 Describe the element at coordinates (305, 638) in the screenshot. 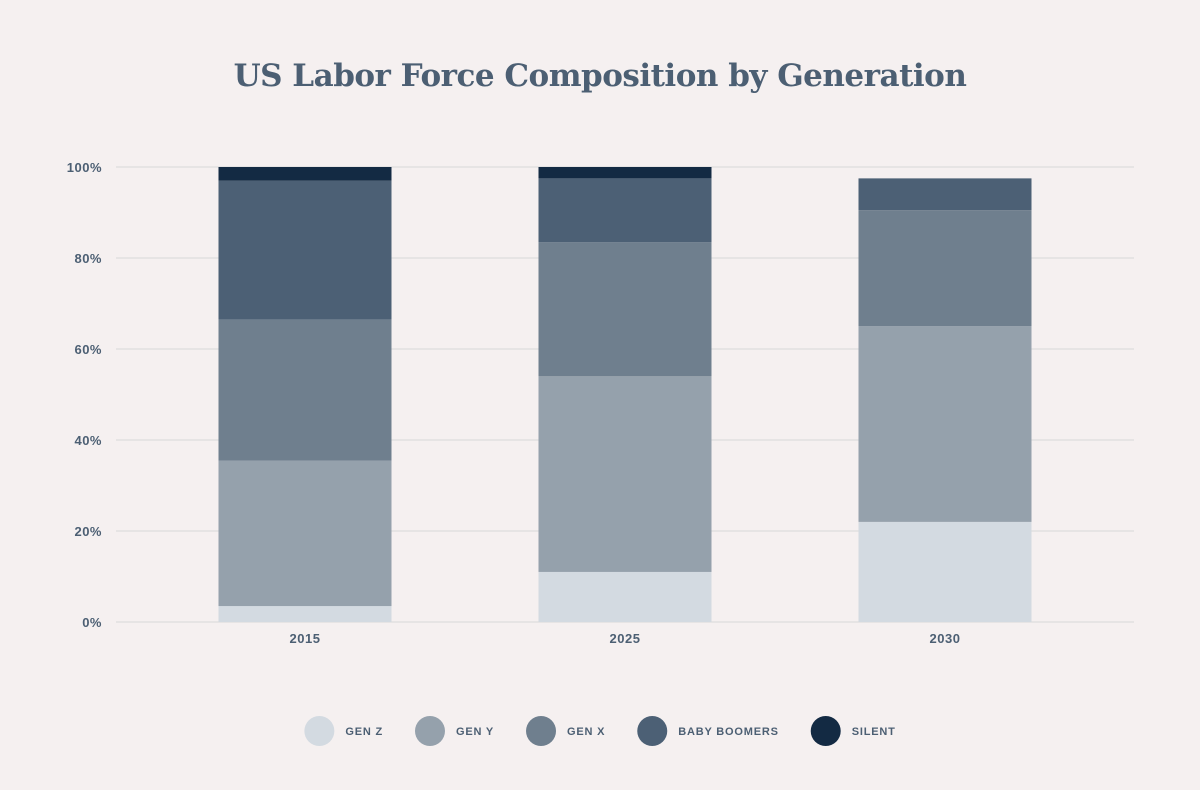

I see `x-tick-label: 2015` at that location.